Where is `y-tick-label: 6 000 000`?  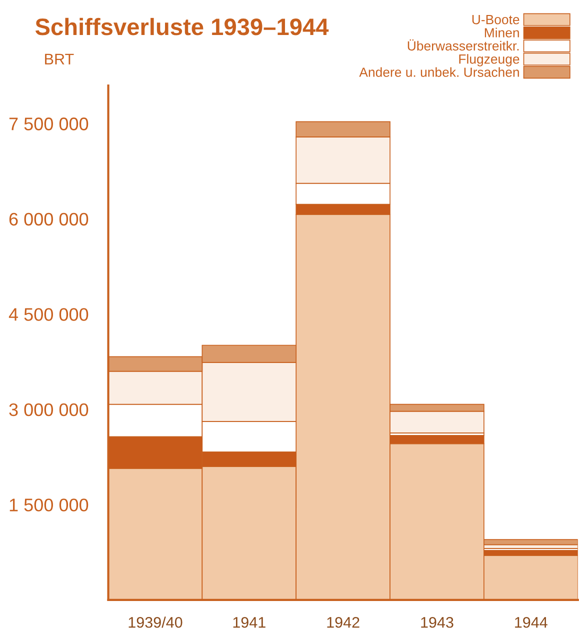 y-tick-label: 6 000 000 is located at coordinates (48, 219).